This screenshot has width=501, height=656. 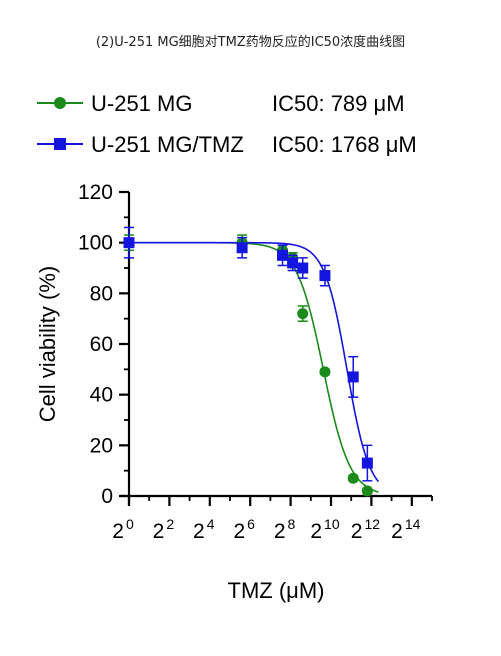 I want to click on y-tick-label: 0, so click(x=107, y=496).